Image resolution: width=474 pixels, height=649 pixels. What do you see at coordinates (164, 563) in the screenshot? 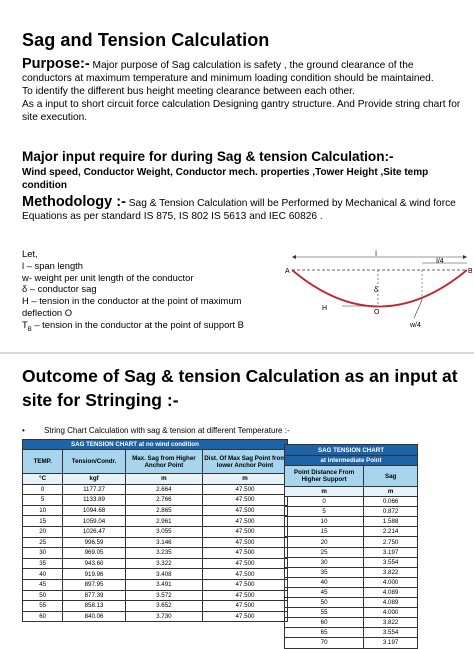
I see `table-cell: 3.322` at bounding box center [164, 563].